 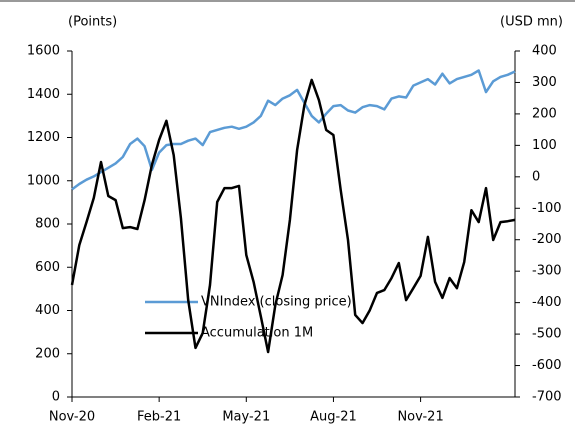 I want to click on y2-tick-label: -200, so click(x=547, y=239).